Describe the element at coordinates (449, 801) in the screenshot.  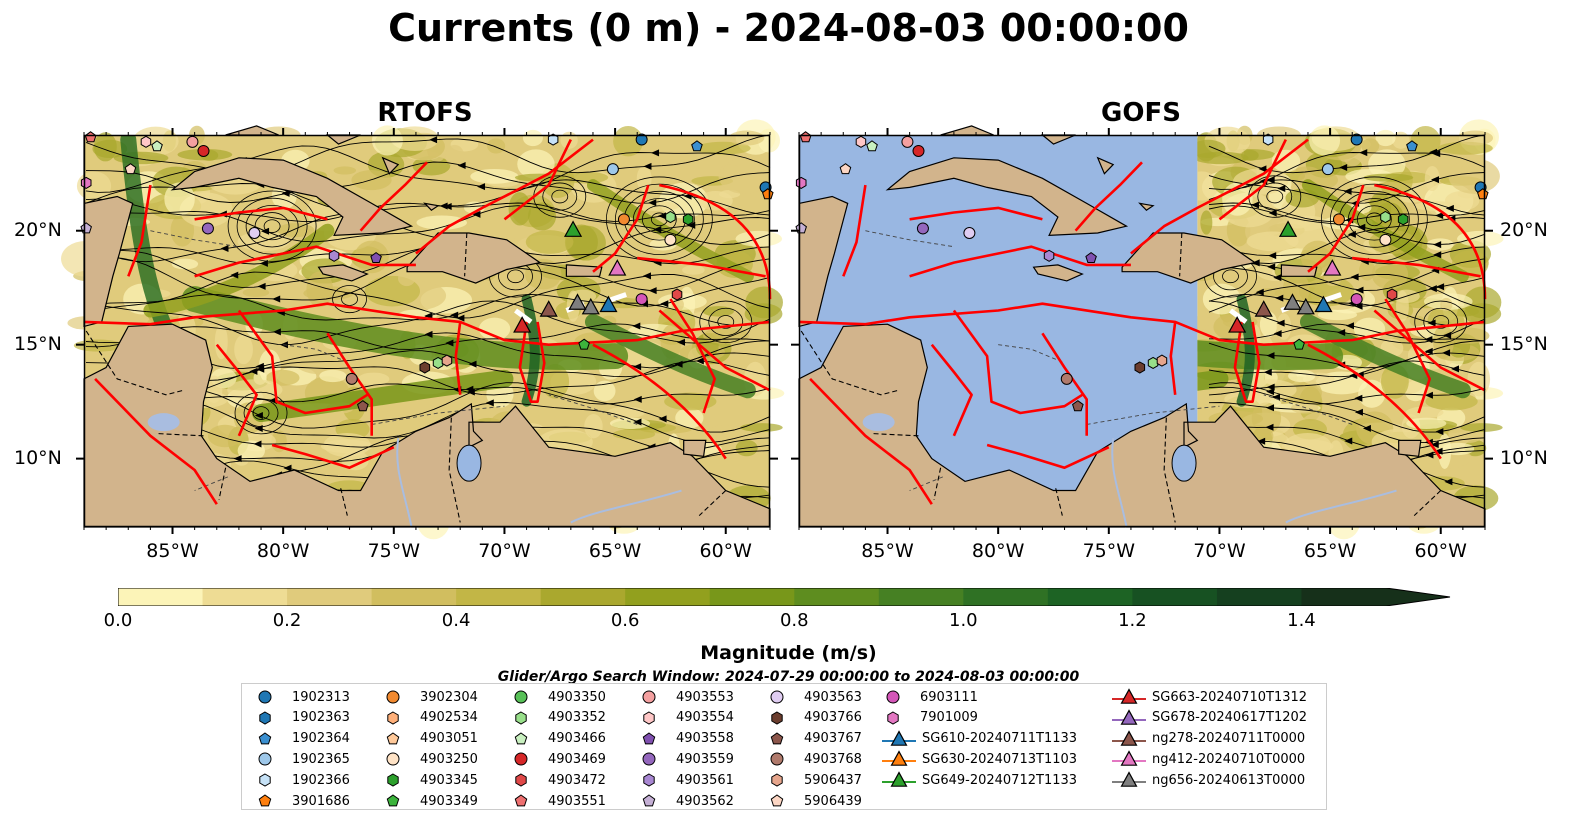
I see `legend-label: 4903349` at that location.